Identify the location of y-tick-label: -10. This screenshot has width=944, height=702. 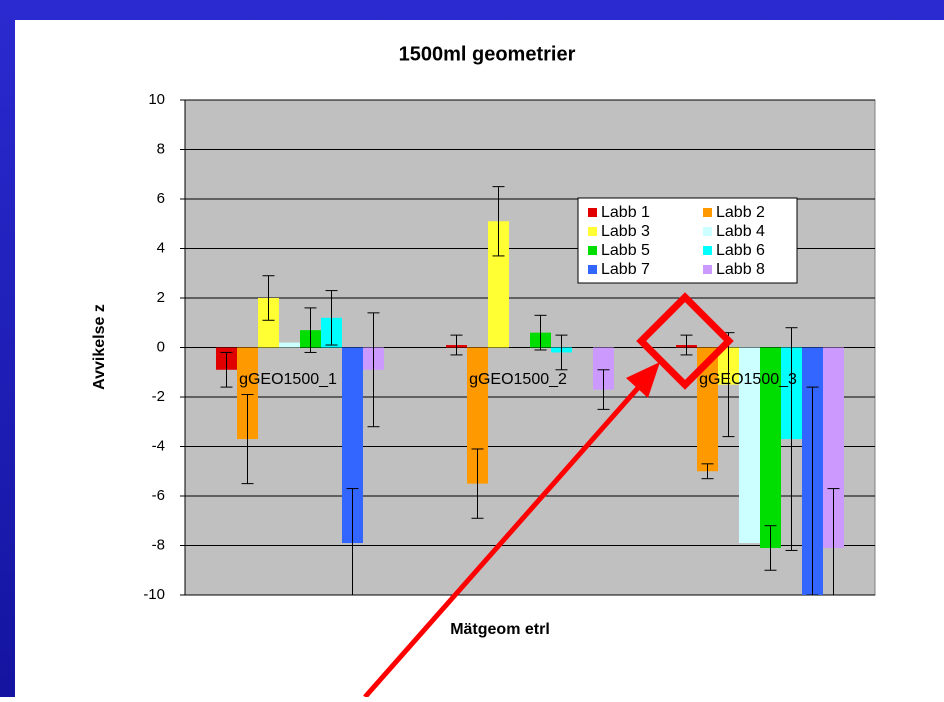
(154, 594).